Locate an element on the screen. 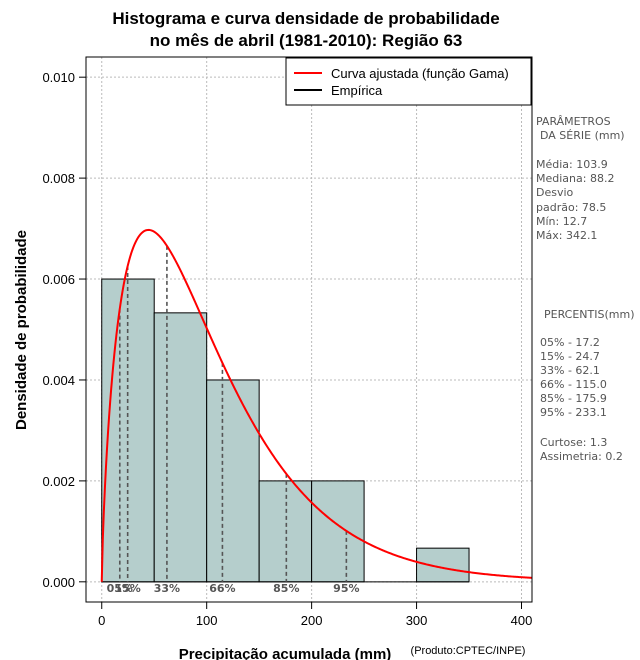 This screenshot has width=640, height=660. percentile-line: 95% - 233.1 is located at coordinates (573, 412).